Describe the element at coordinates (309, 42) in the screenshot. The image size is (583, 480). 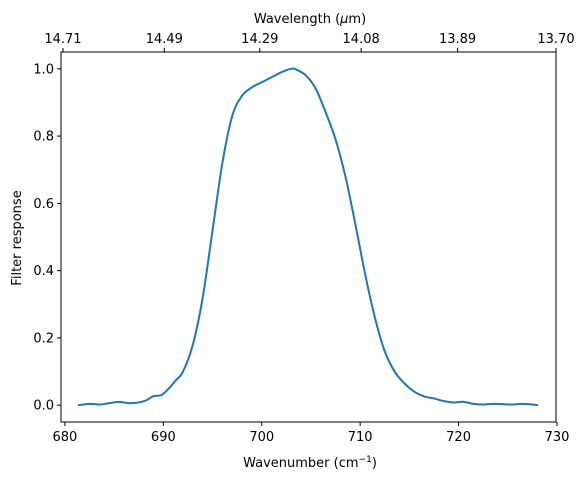
I see `x-axis-top: 14.71 14.49 14.29 14.08 13.89 13.70` at that location.